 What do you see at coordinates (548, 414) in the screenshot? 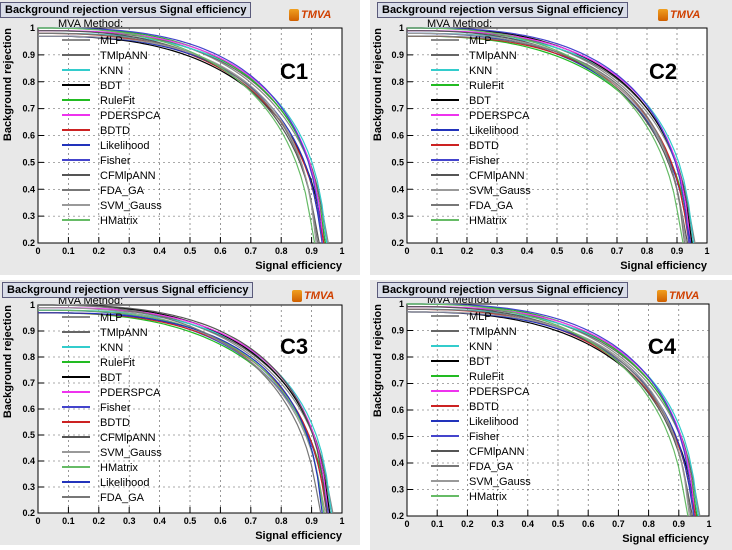
I see `roc-curve-svm-gauss` at bounding box center [548, 414].